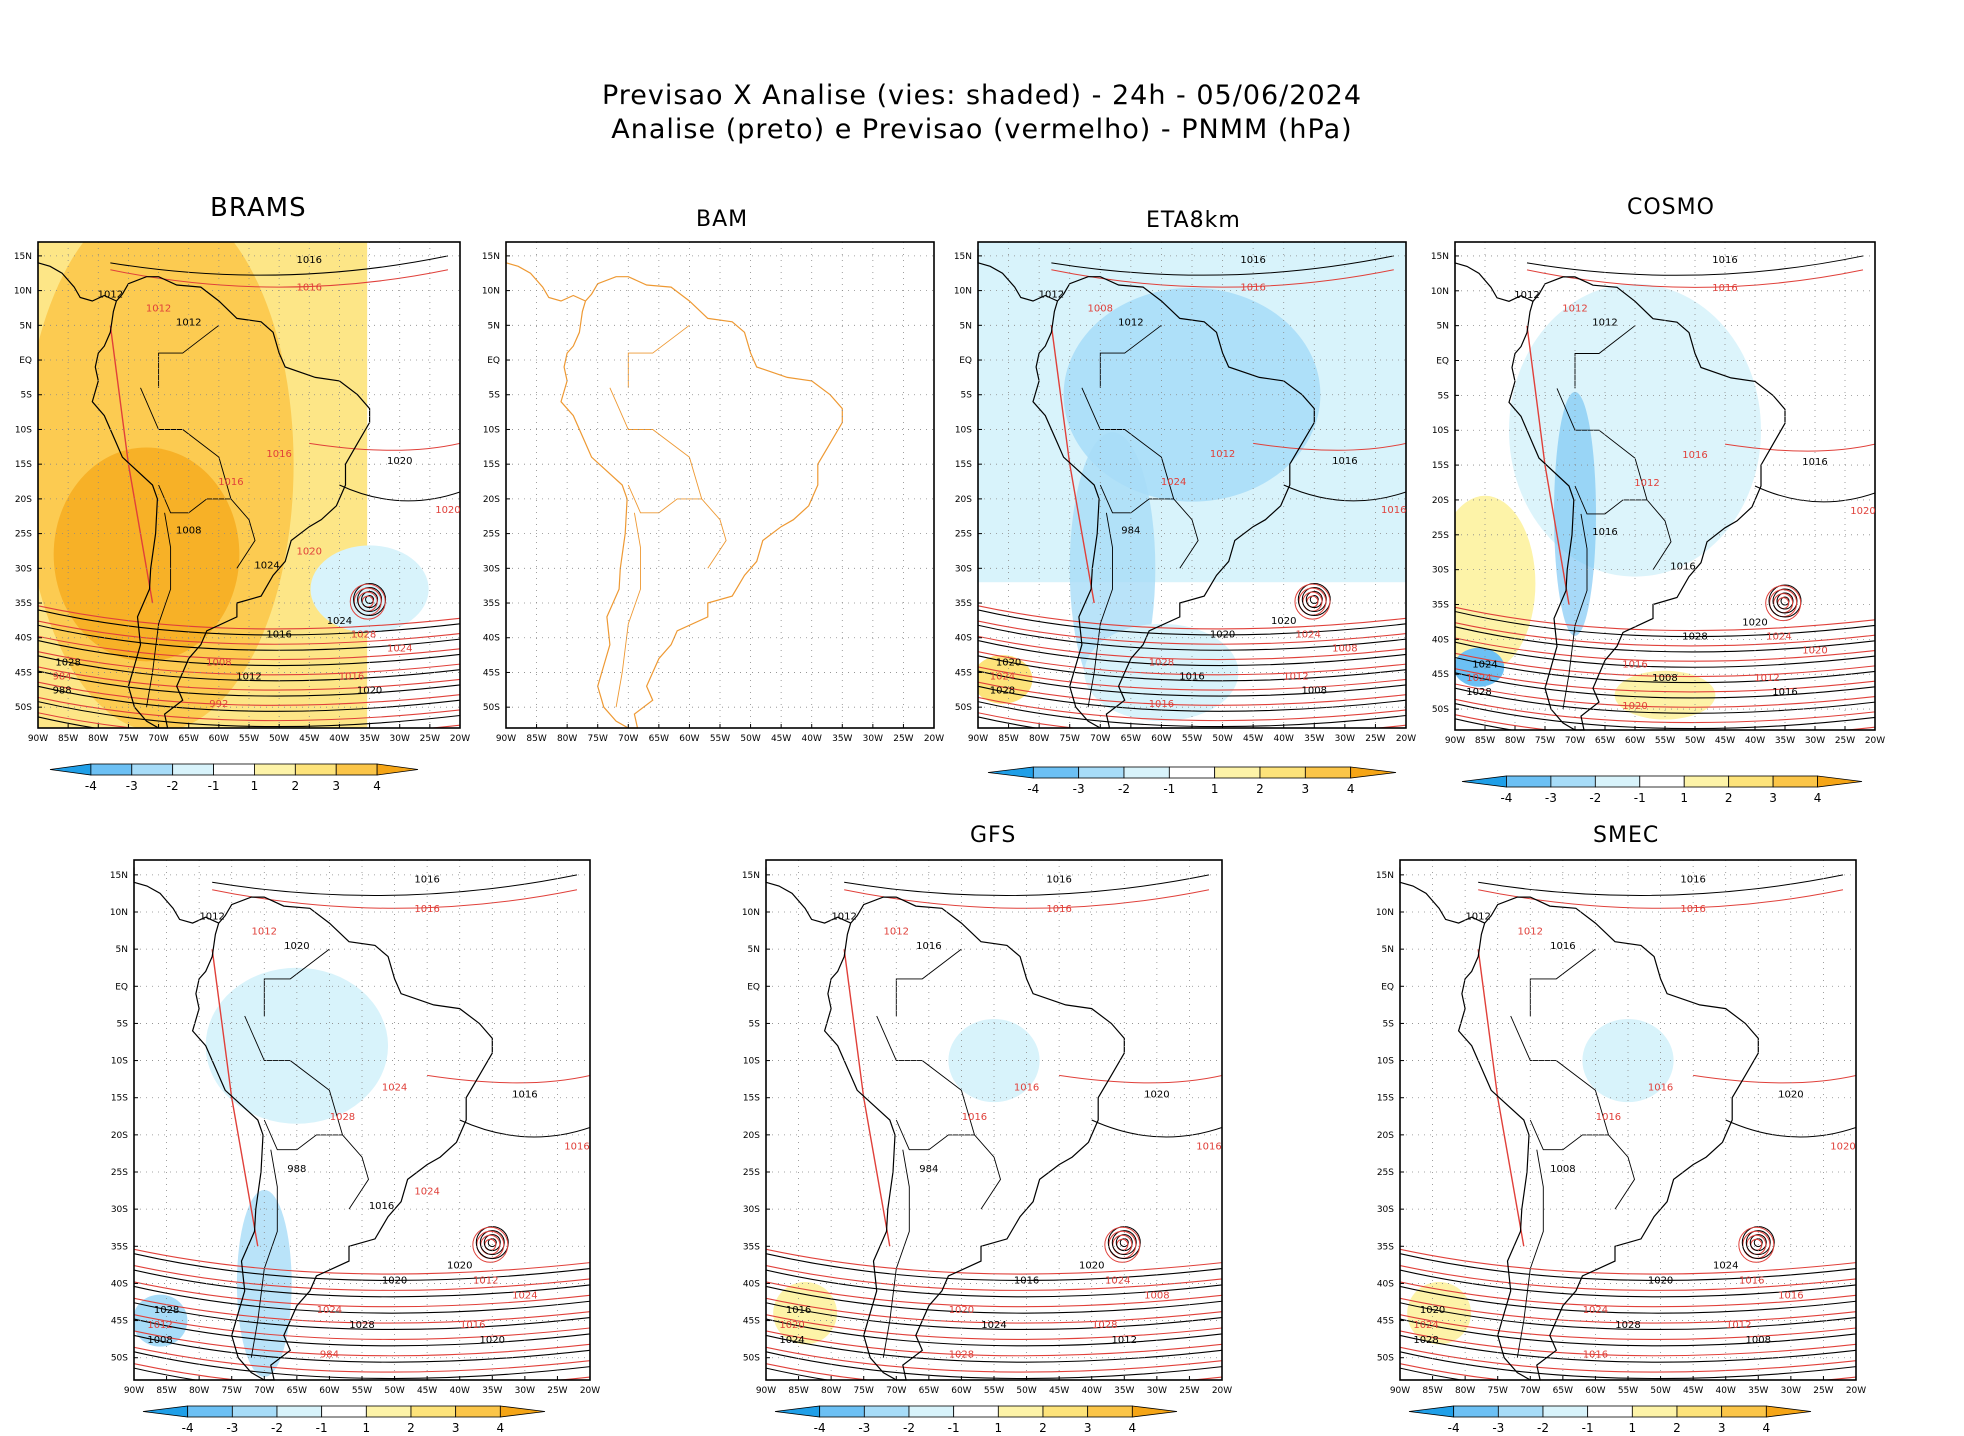  What do you see at coordinates (344, 1420) in the screenshot?
I see `colorbar-unnamed: -4 -3 -2 -1 1 2 3 4` at bounding box center [344, 1420].